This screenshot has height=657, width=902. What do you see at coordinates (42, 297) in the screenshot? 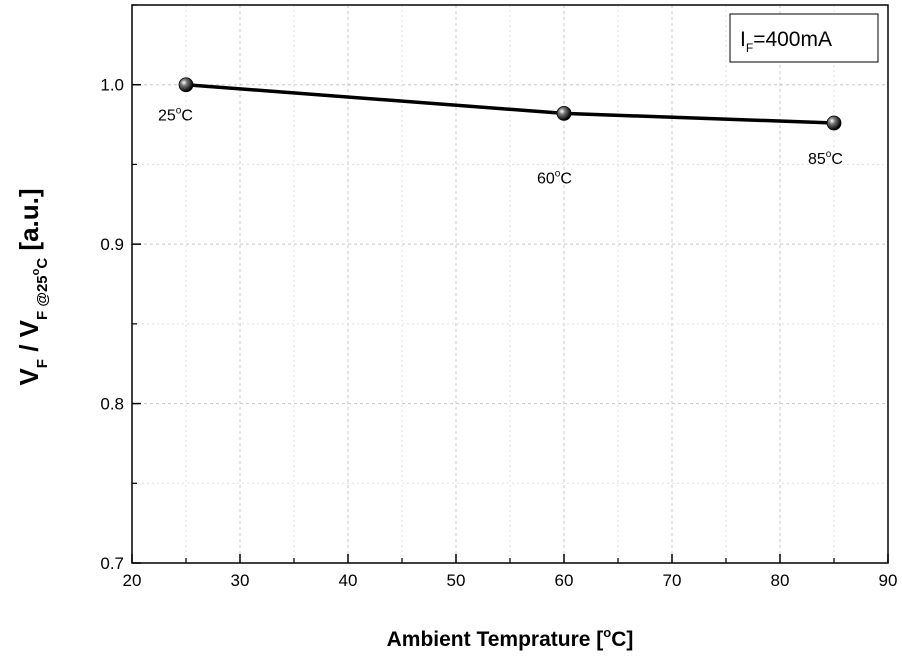
I see `y-axis-title-sub2: F @25` at bounding box center [42, 297].